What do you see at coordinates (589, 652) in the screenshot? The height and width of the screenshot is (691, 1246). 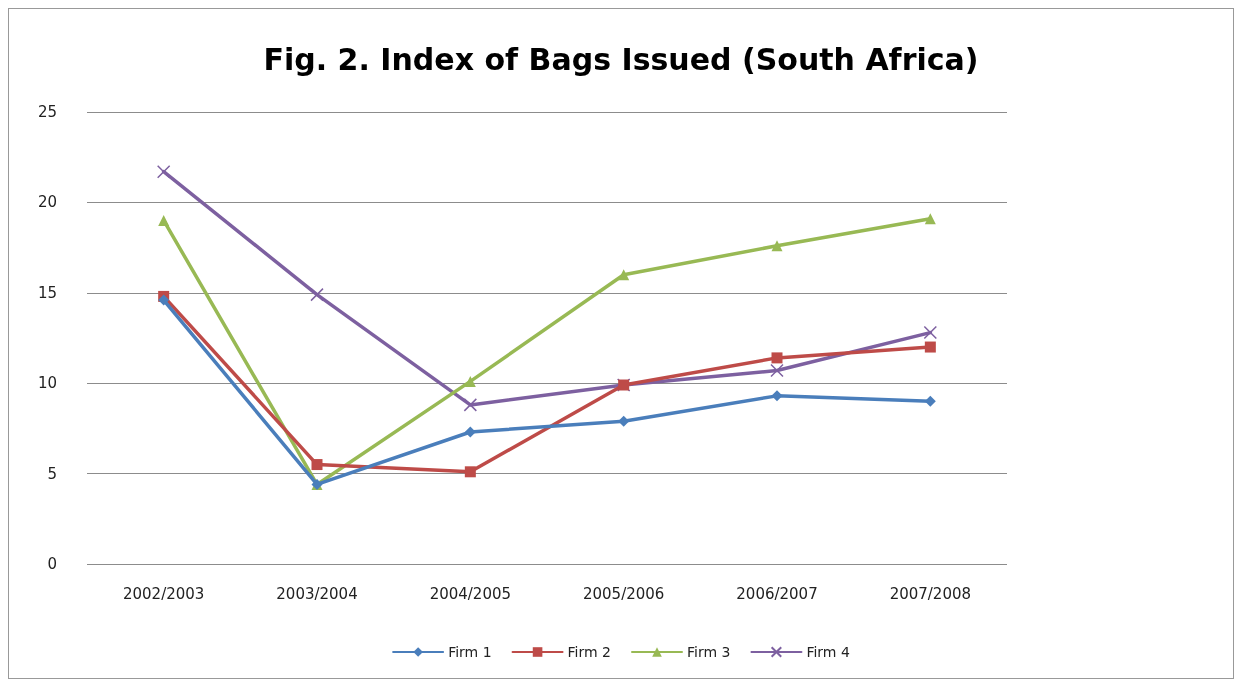 I see `legend-label: Firm 2` at bounding box center [589, 652].